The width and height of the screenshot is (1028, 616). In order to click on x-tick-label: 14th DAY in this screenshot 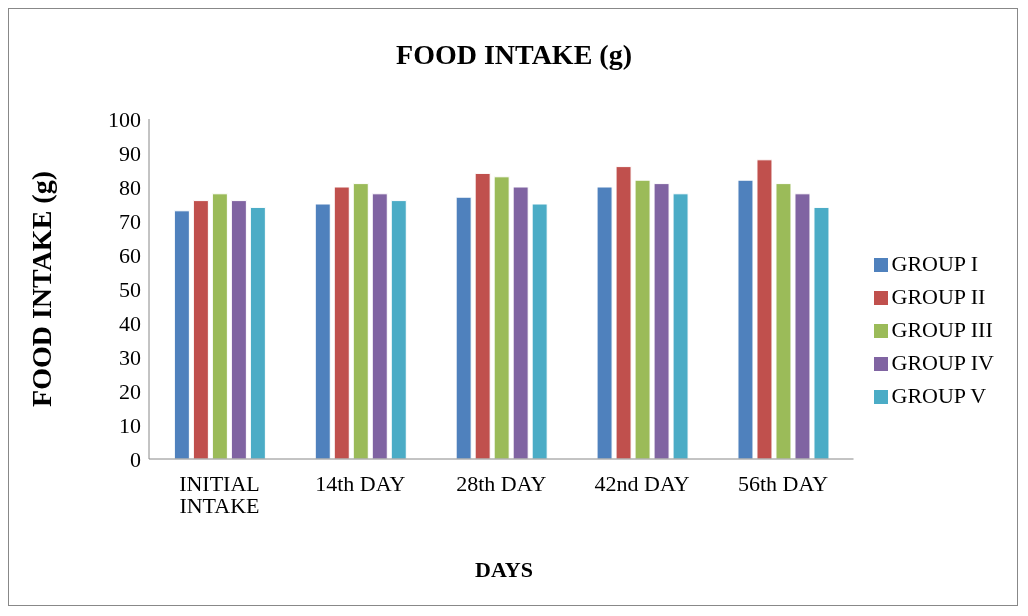, I will do `click(360, 483)`.